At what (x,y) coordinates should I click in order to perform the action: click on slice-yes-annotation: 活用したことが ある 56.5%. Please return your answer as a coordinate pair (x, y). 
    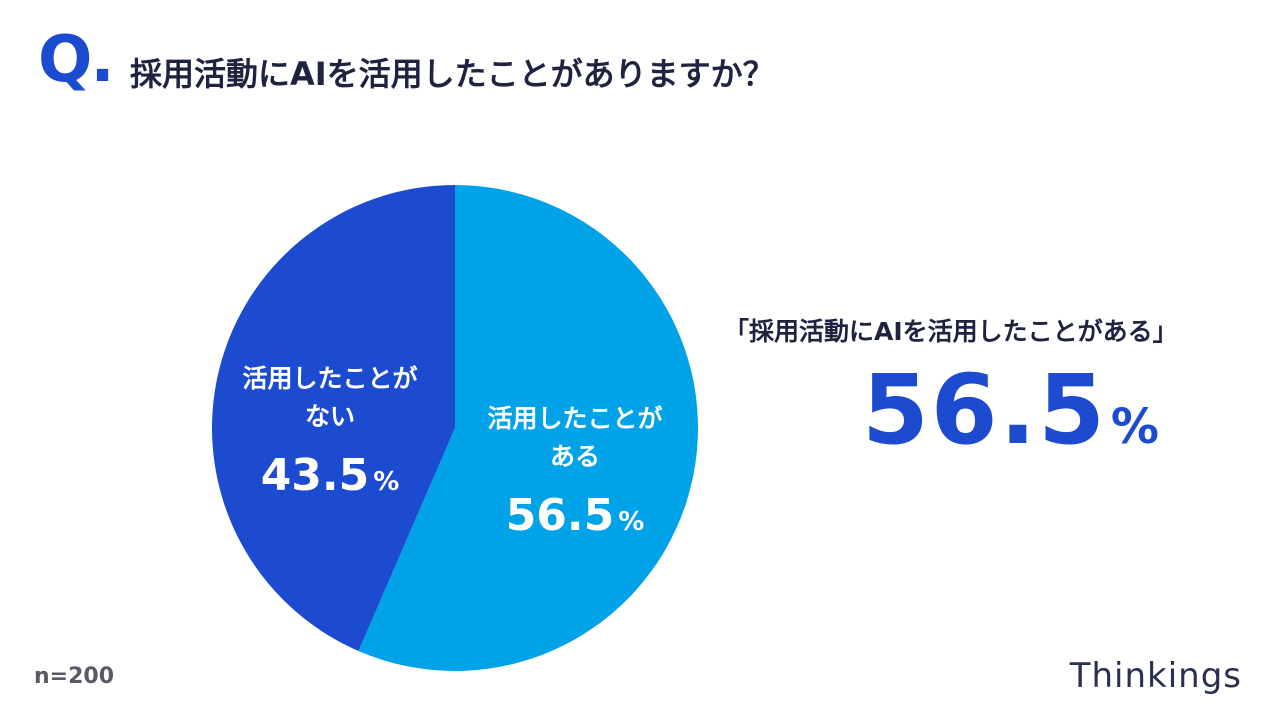
    Looking at the image, I should click on (575, 469).